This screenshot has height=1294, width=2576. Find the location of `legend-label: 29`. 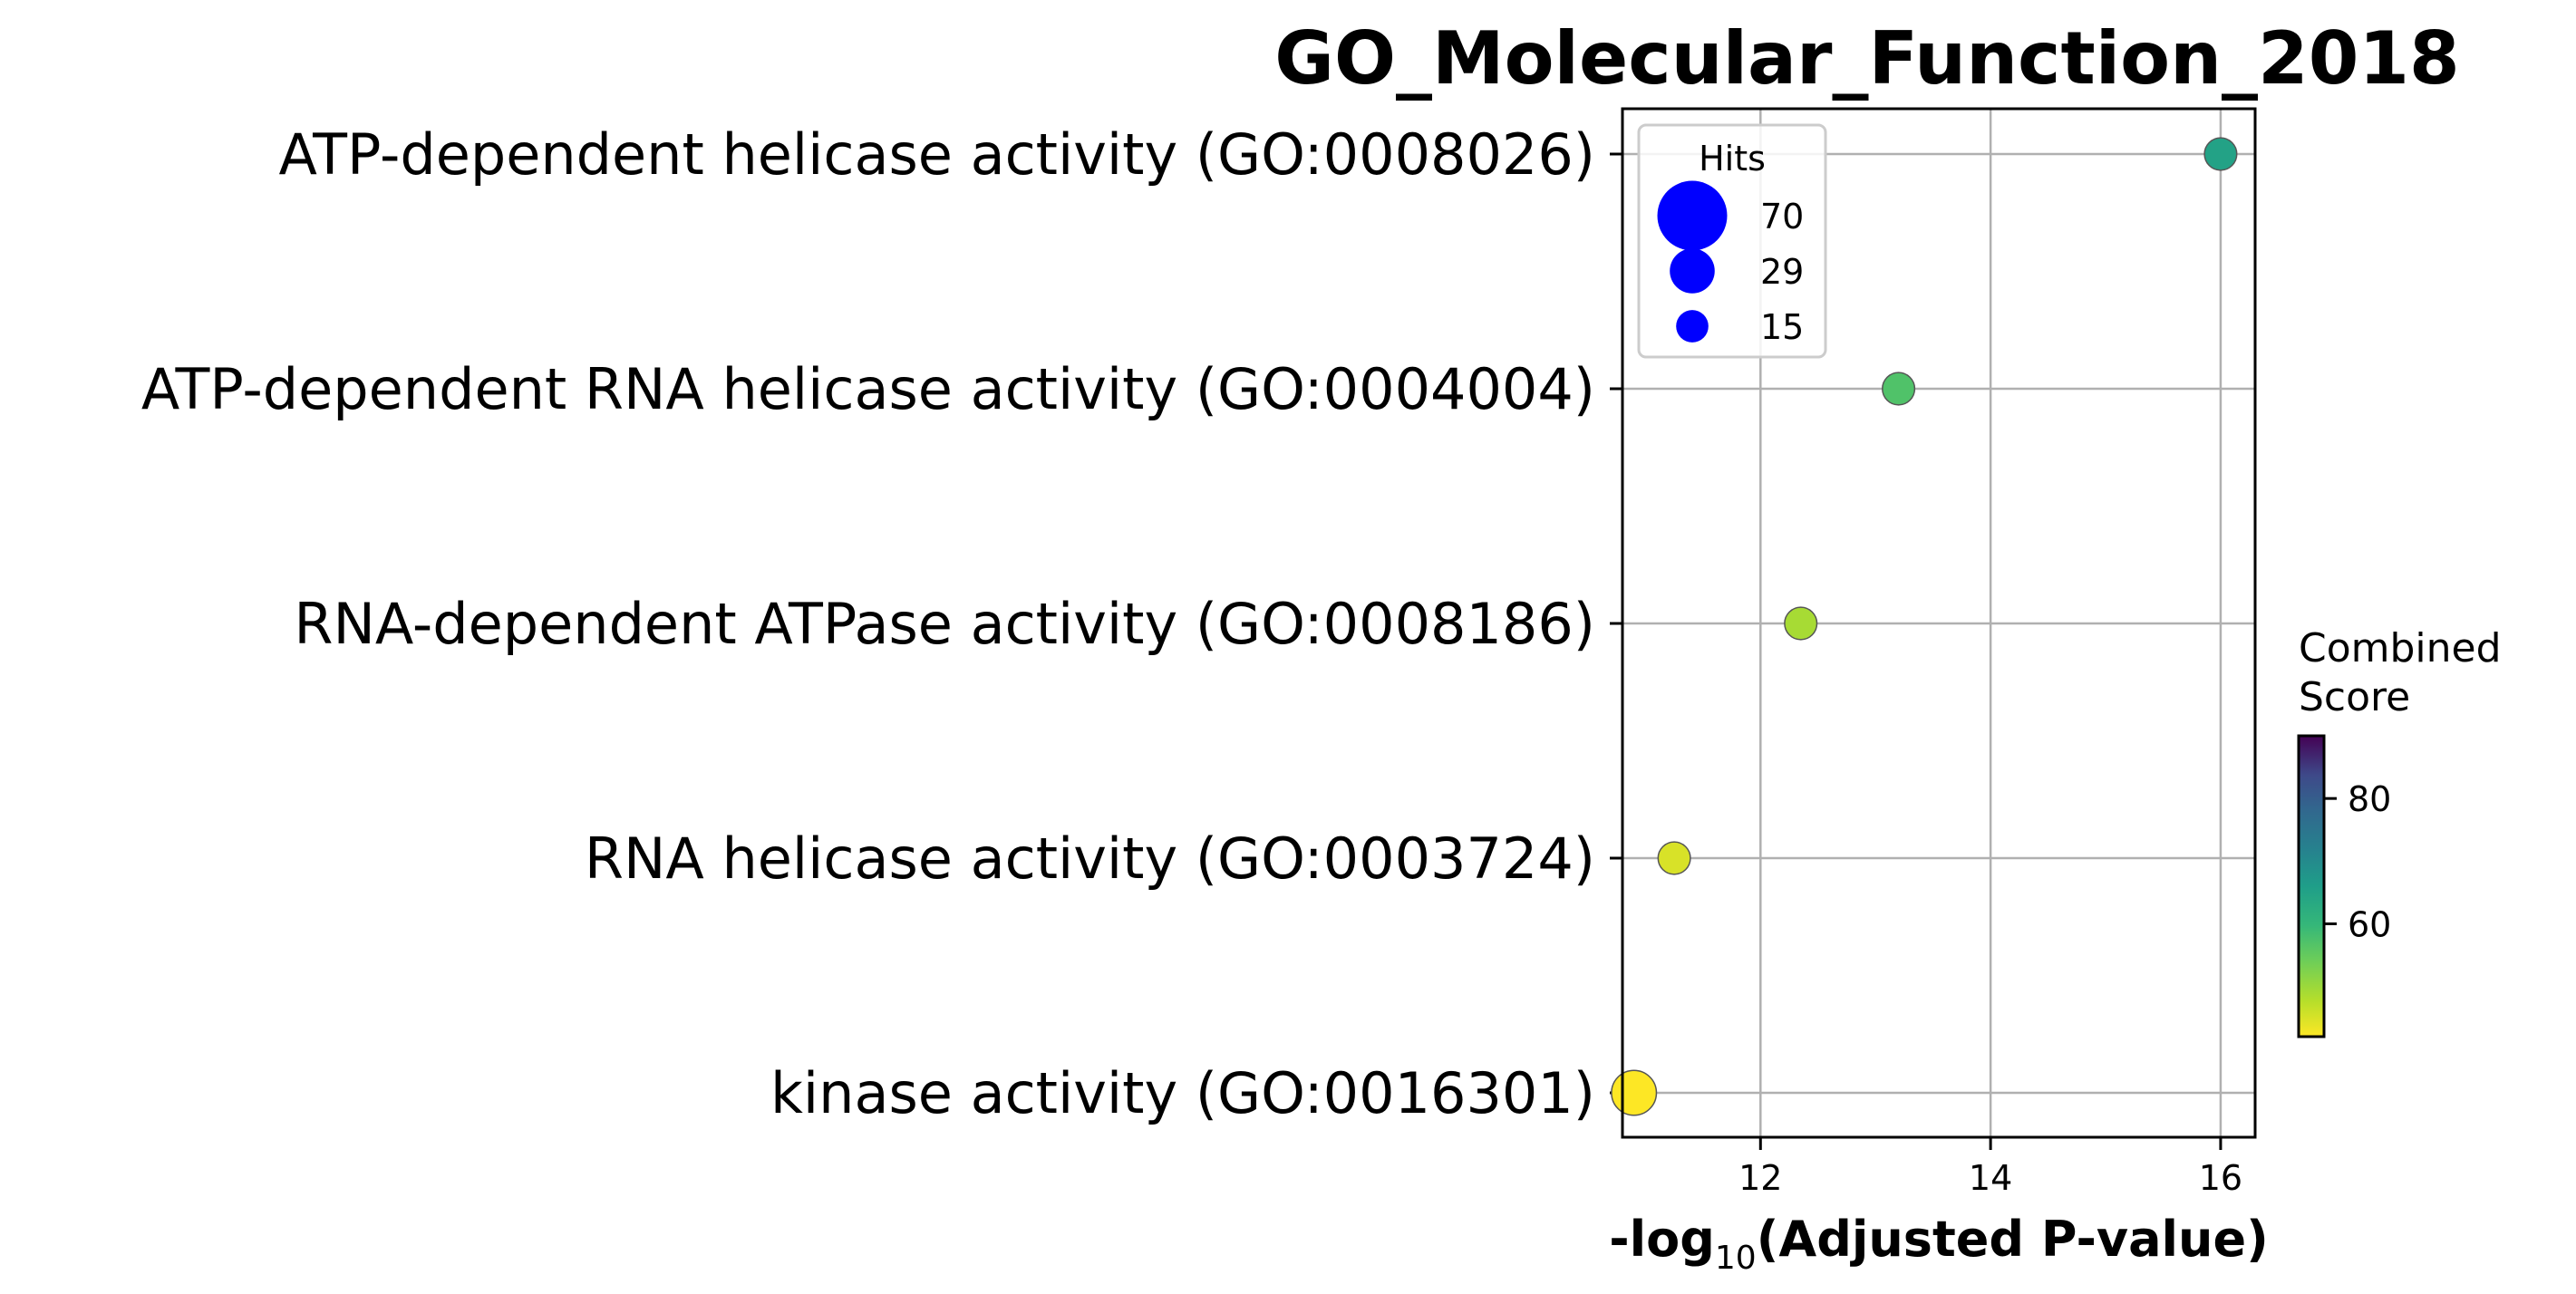

legend-label: 29 is located at coordinates (1782, 272).